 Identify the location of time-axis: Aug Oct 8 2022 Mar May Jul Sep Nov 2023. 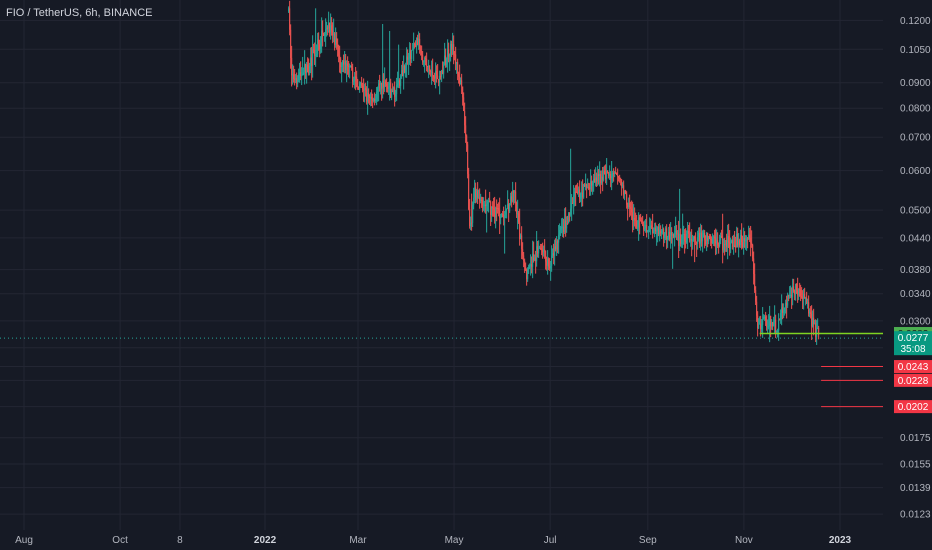
(433, 540).